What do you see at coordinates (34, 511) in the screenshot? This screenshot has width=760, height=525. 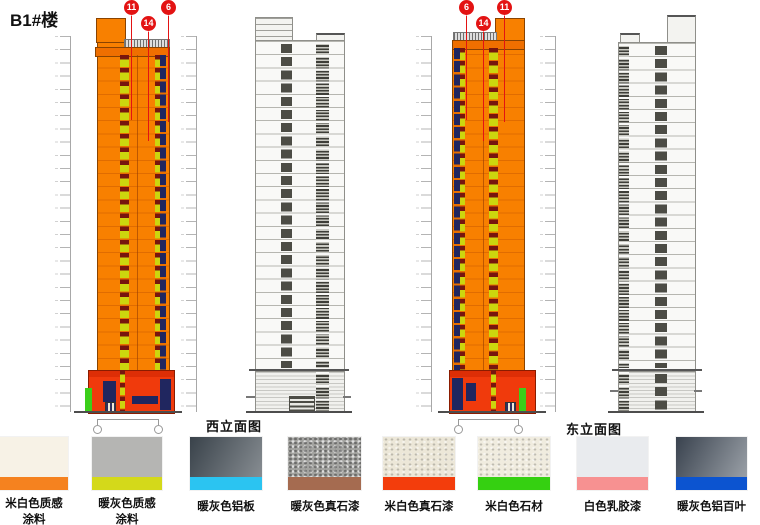 I see `material-label: 米白色质感 涂料` at bounding box center [34, 511].